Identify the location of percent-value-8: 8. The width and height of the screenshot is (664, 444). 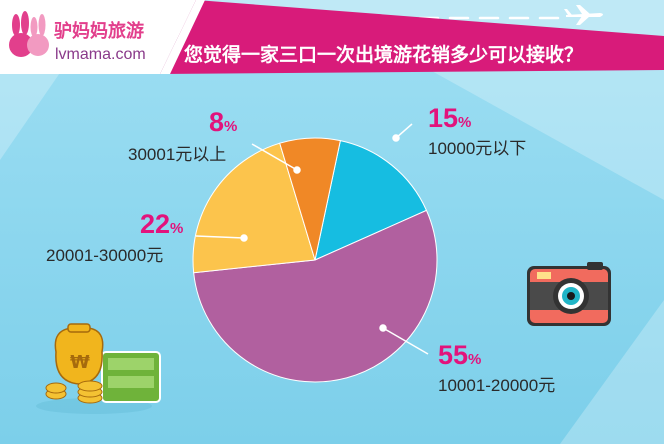
(216, 122).